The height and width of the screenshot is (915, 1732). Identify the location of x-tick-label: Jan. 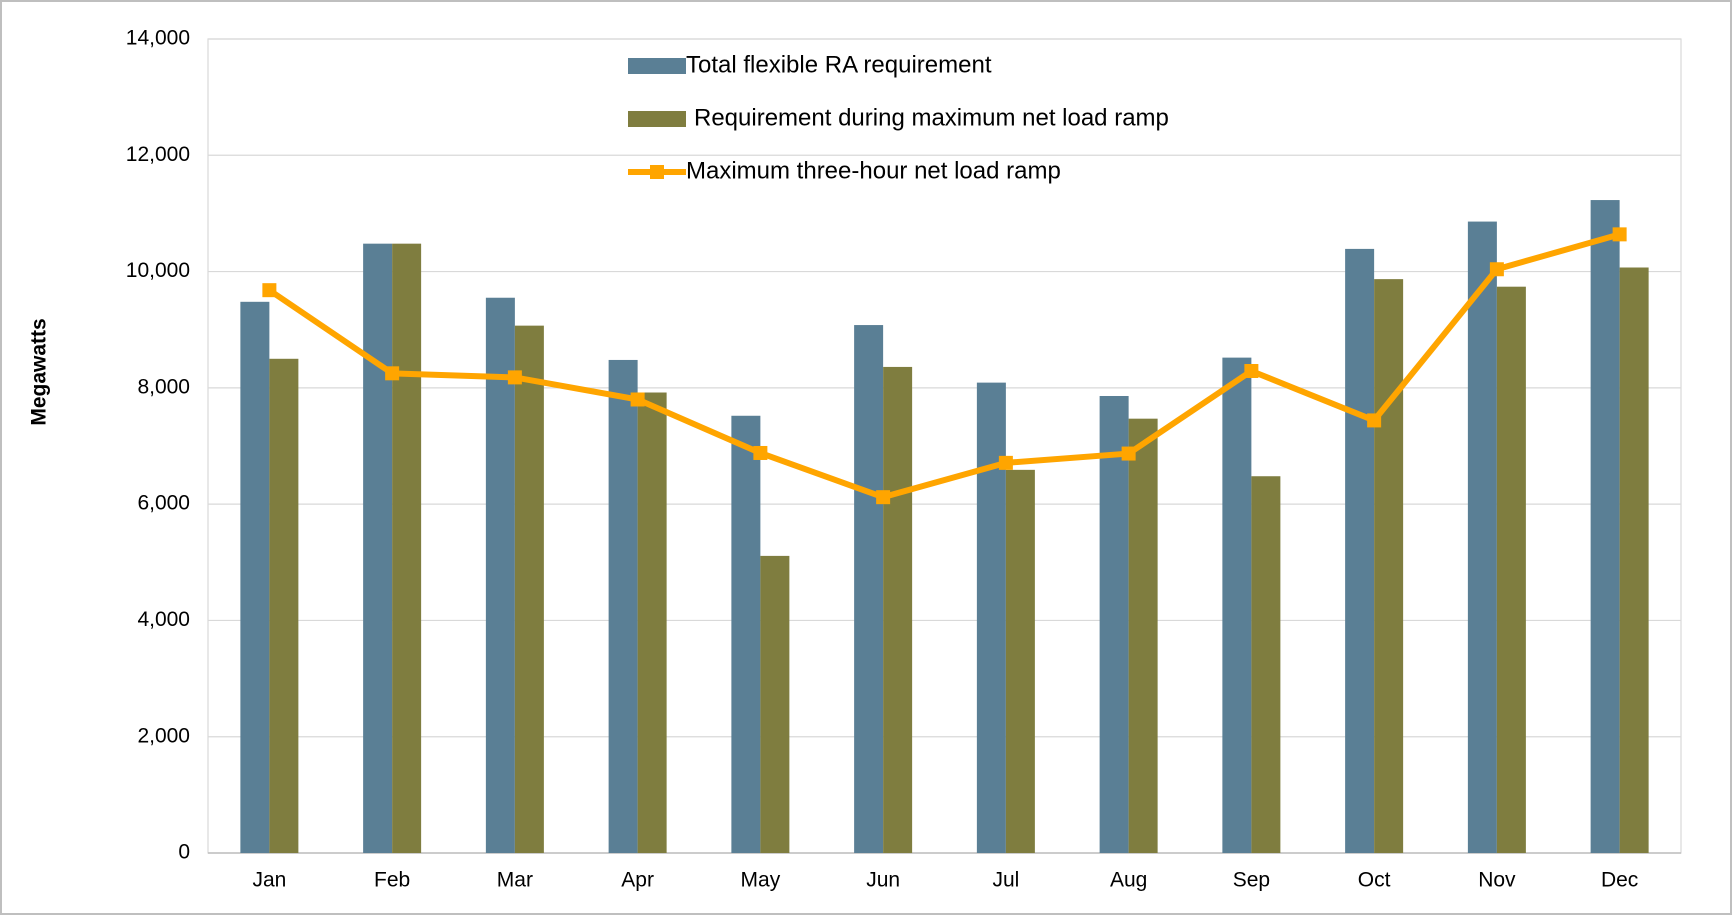
(269, 880).